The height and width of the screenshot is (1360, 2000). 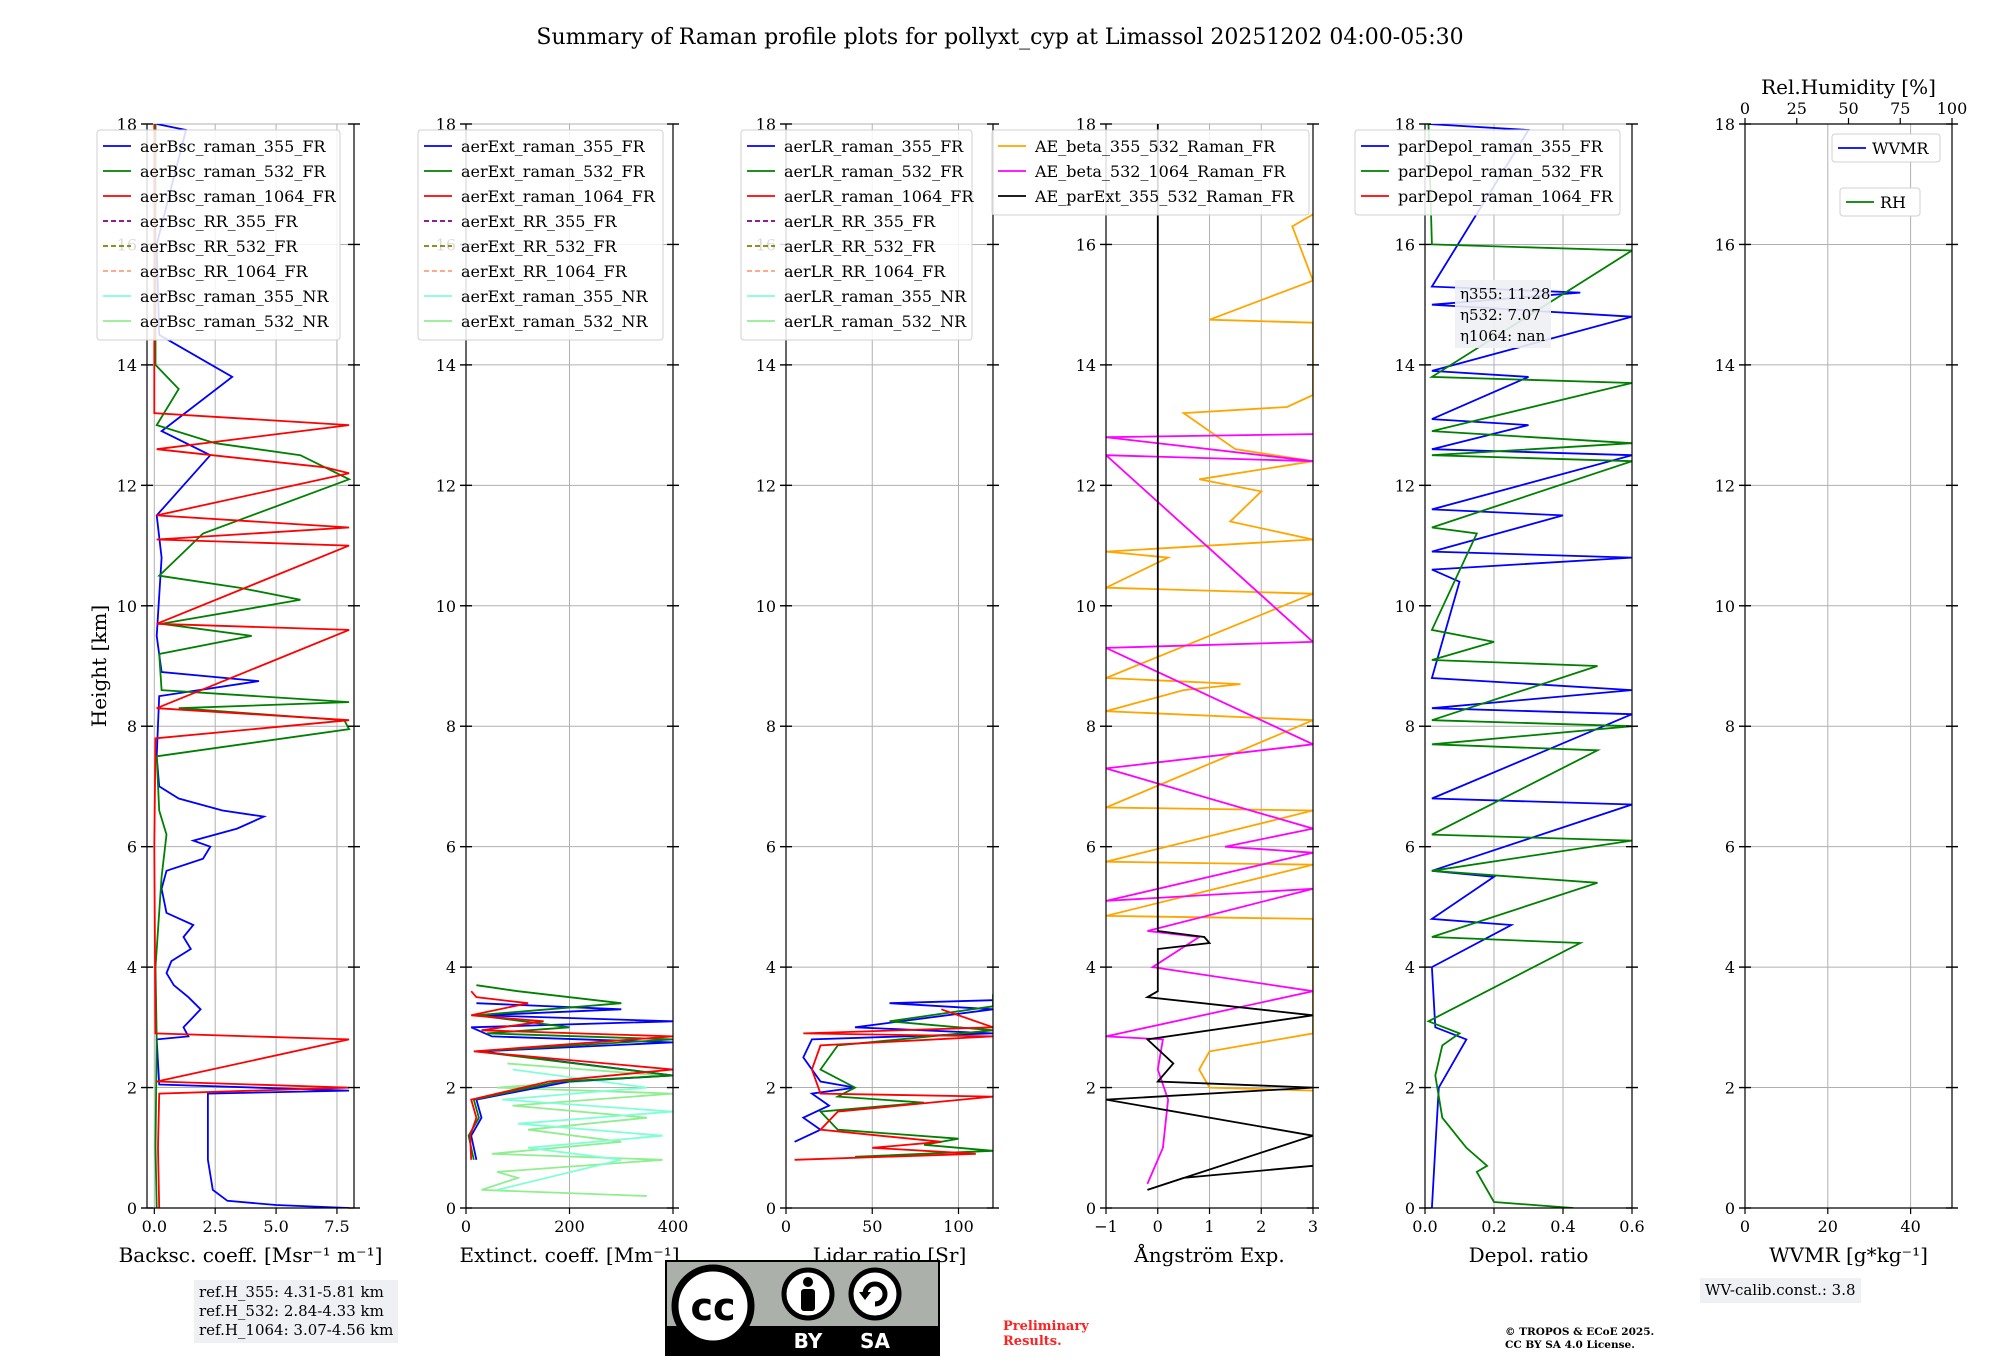 I want to click on series-AE_beta_355_532_Raman_FR, so click(x=1209, y=652).